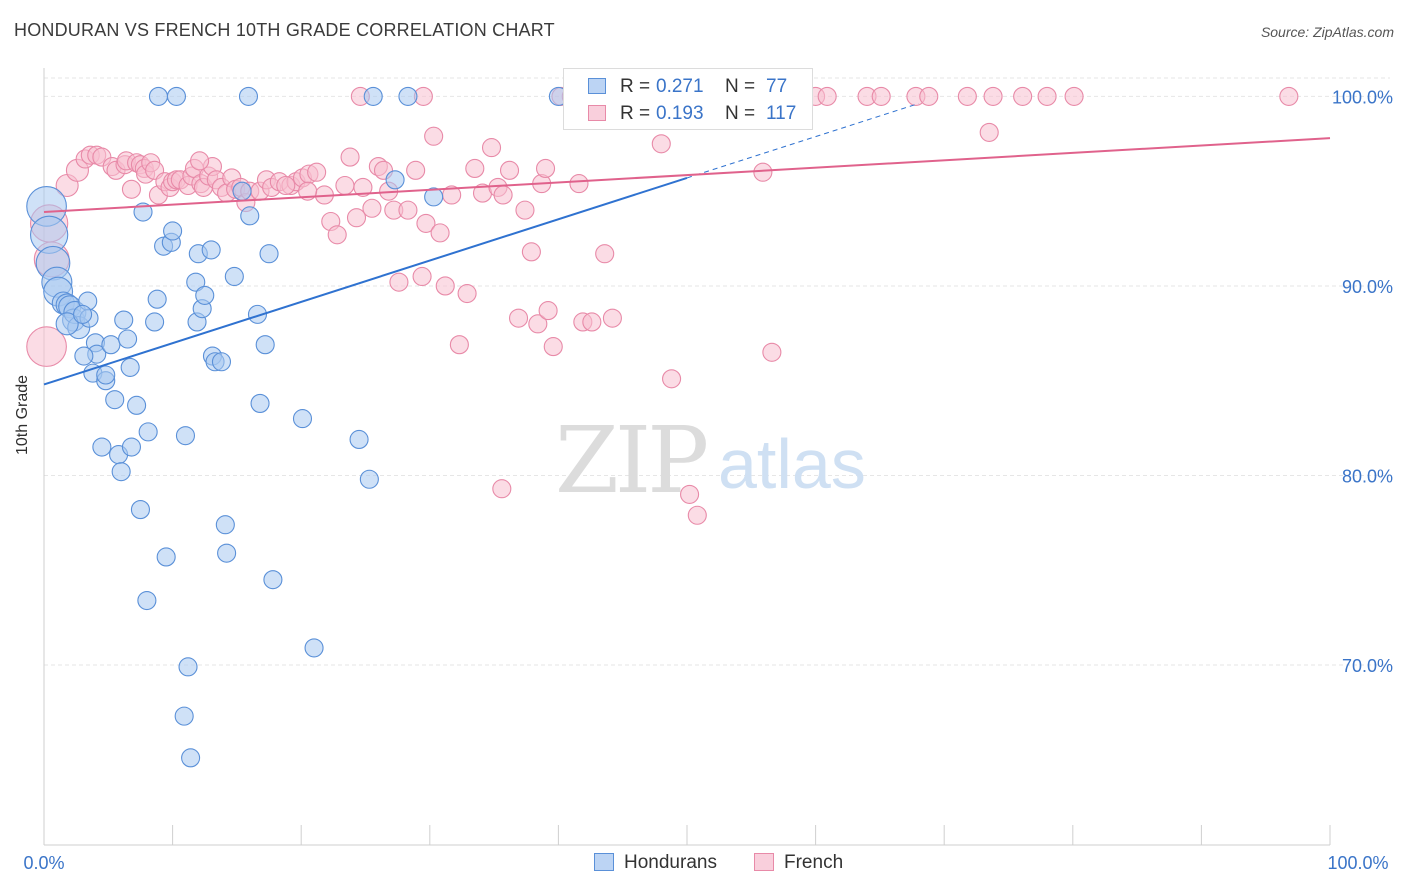  I want to click on r-label-hondurans: R =, so click(635, 86).